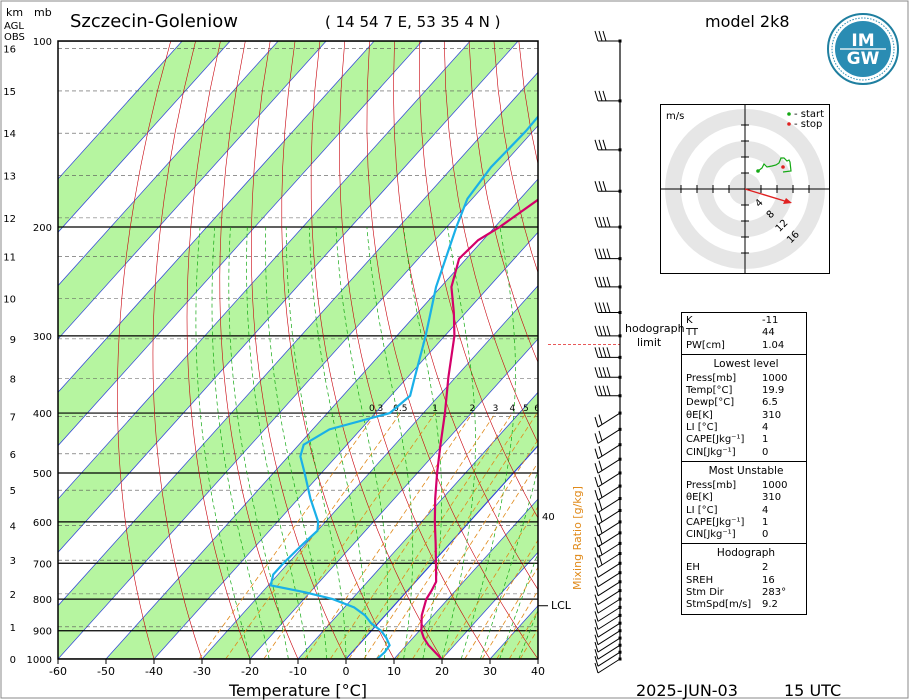 This screenshot has height=700, width=910. What do you see at coordinates (13, 418) in the screenshot?
I see `height-tick-label: 7` at bounding box center [13, 418].